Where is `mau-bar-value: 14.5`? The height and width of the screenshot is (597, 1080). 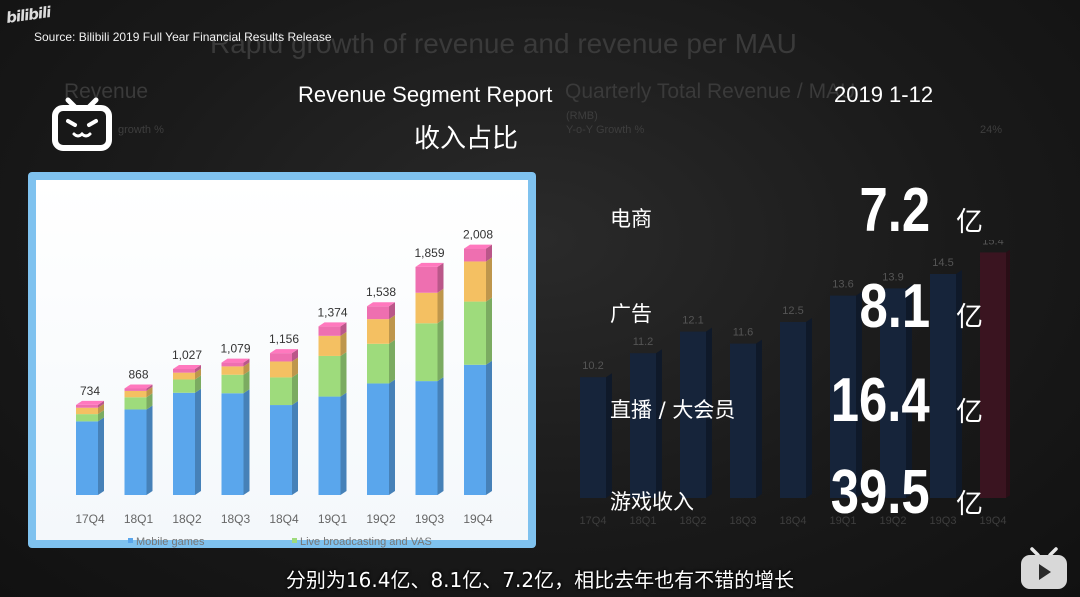
mau-bar-value: 14.5 is located at coordinates (942, 263).